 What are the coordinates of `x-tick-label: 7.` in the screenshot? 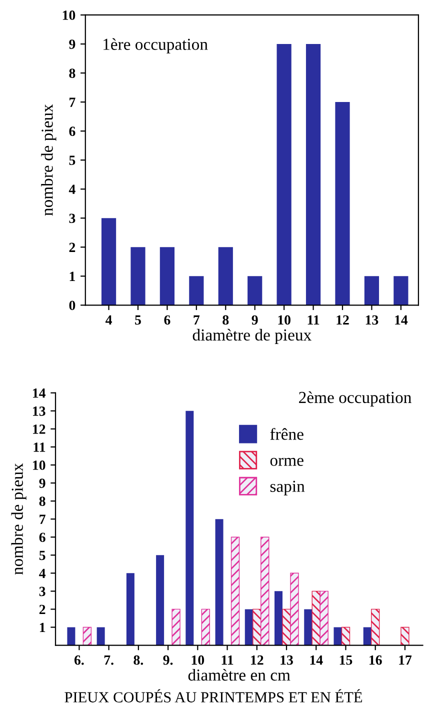 It's located at (109, 660).